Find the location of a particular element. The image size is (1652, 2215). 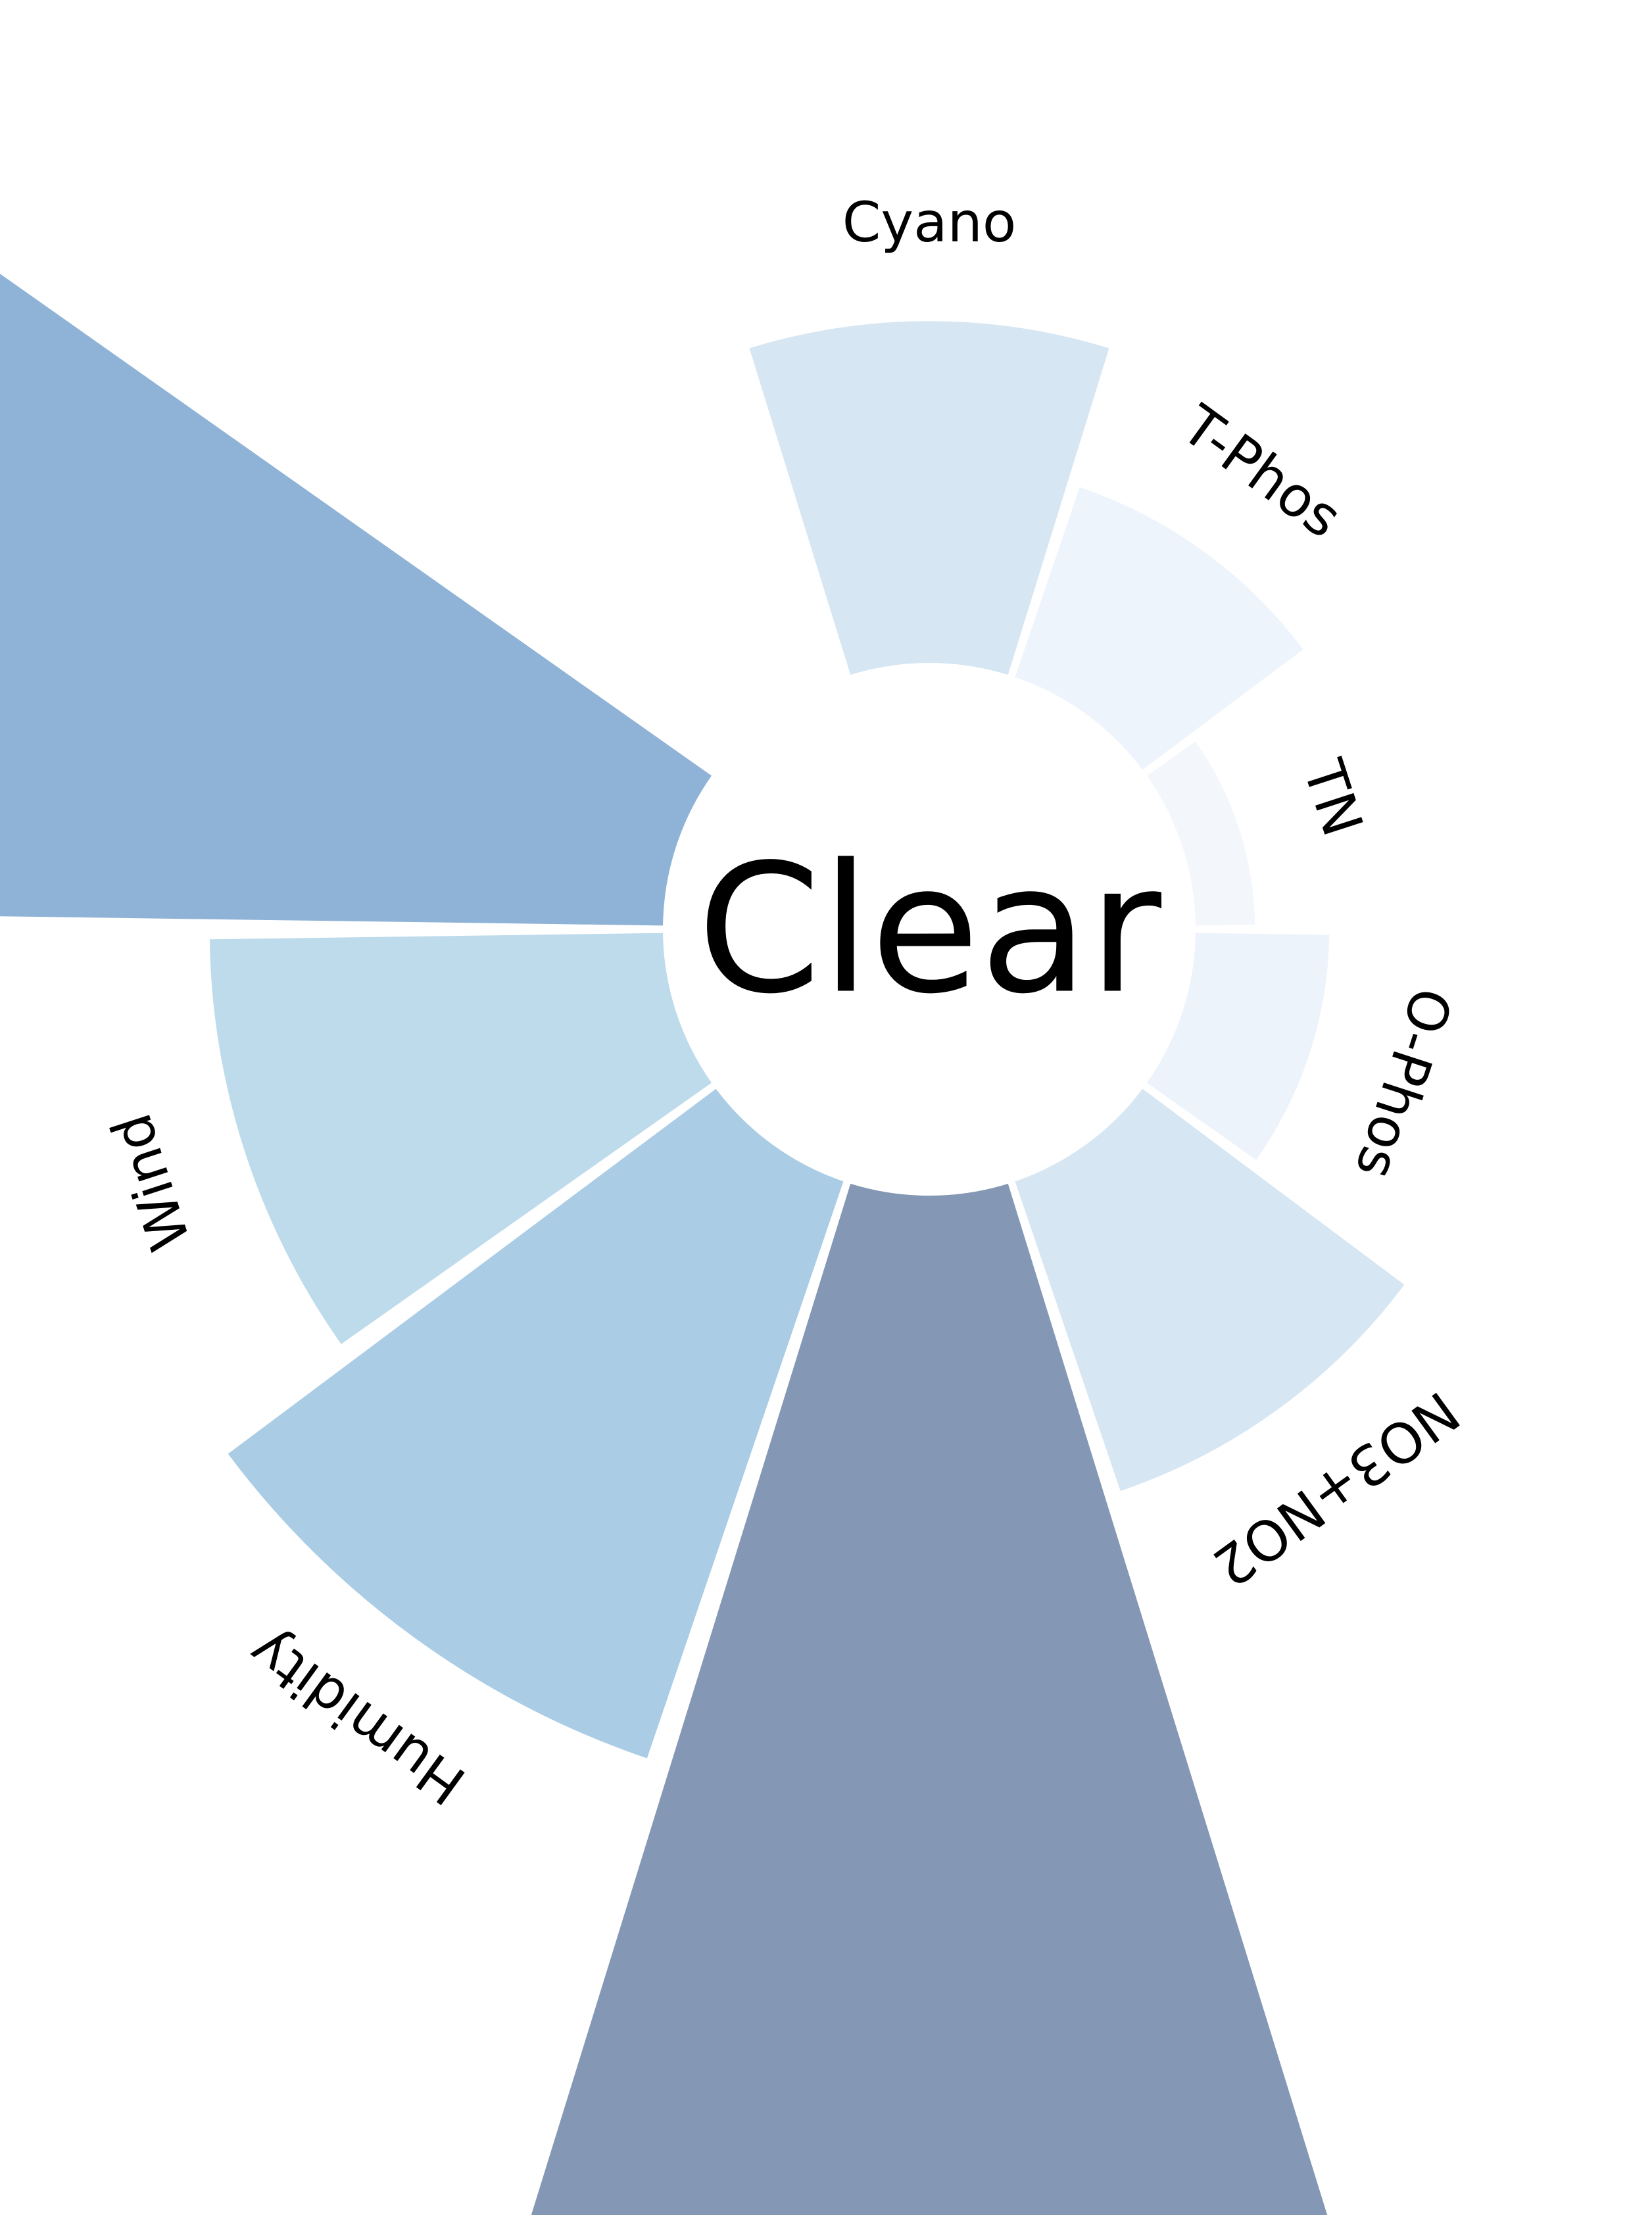

bar-o-phos is located at coordinates (1238, 1046).